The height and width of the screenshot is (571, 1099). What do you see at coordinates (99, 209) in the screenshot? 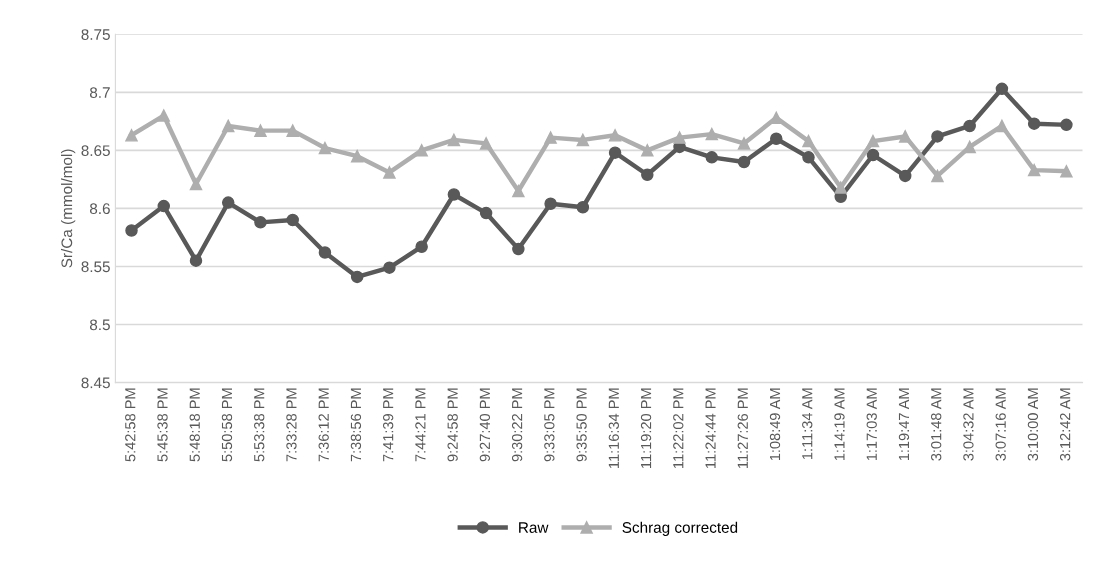
I see `y-tick-label: 8.6` at bounding box center [99, 209].